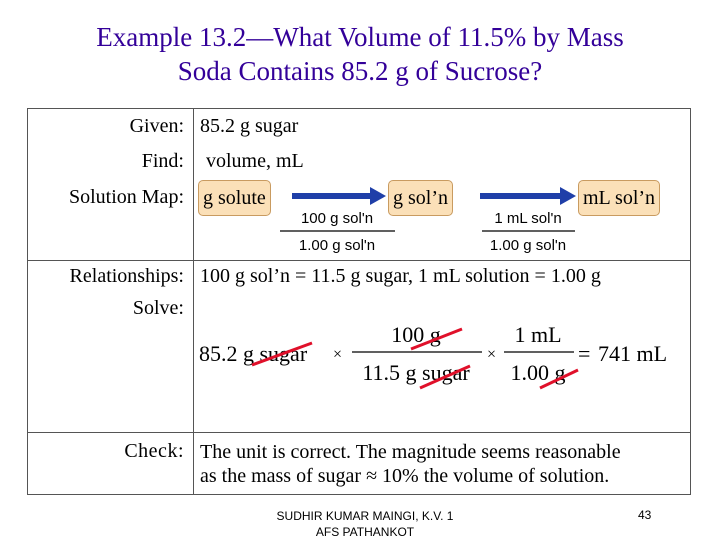 This screenshot has width=720, height=540. What do you see at coordinates (249, 126) in the screenshot?
I see `given-value: 85.2 g sugar` at bounding box center [249, 126].